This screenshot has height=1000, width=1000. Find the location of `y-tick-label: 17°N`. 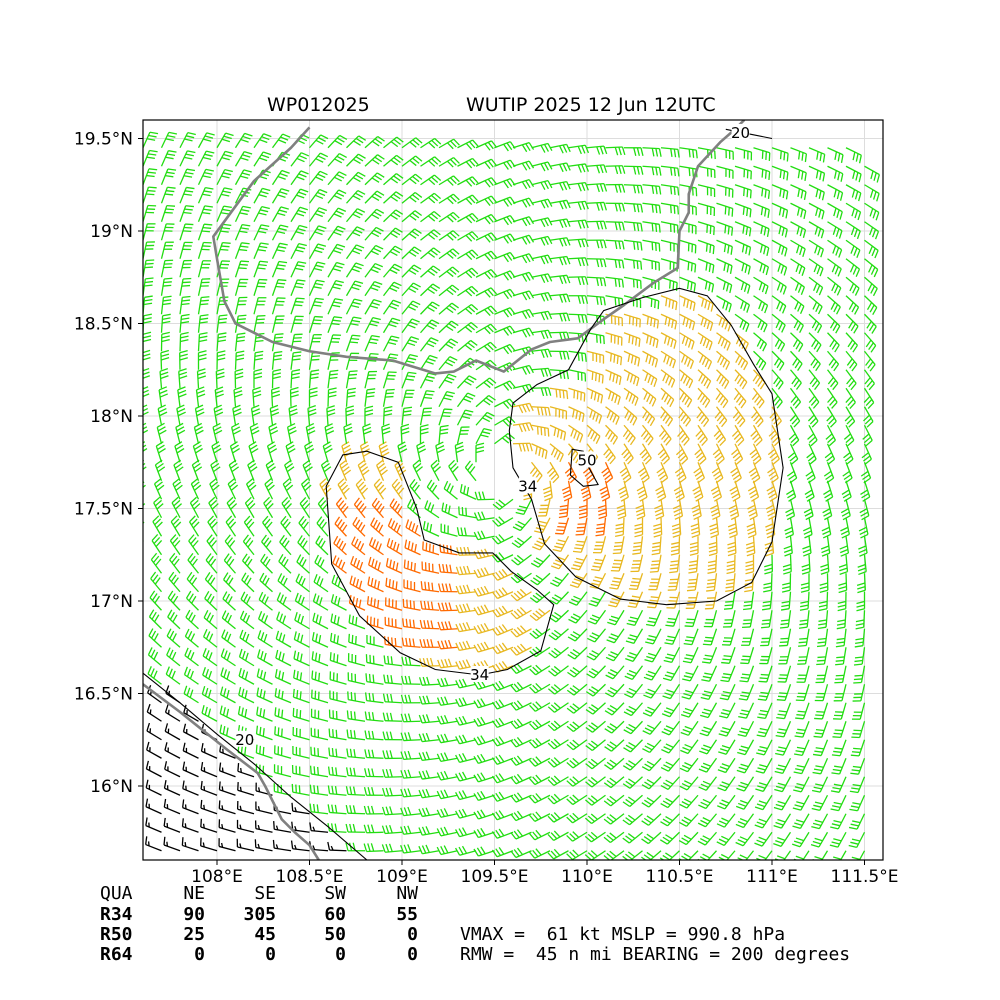

y-tick-label: 17°N is located at coordinates (111, 602).